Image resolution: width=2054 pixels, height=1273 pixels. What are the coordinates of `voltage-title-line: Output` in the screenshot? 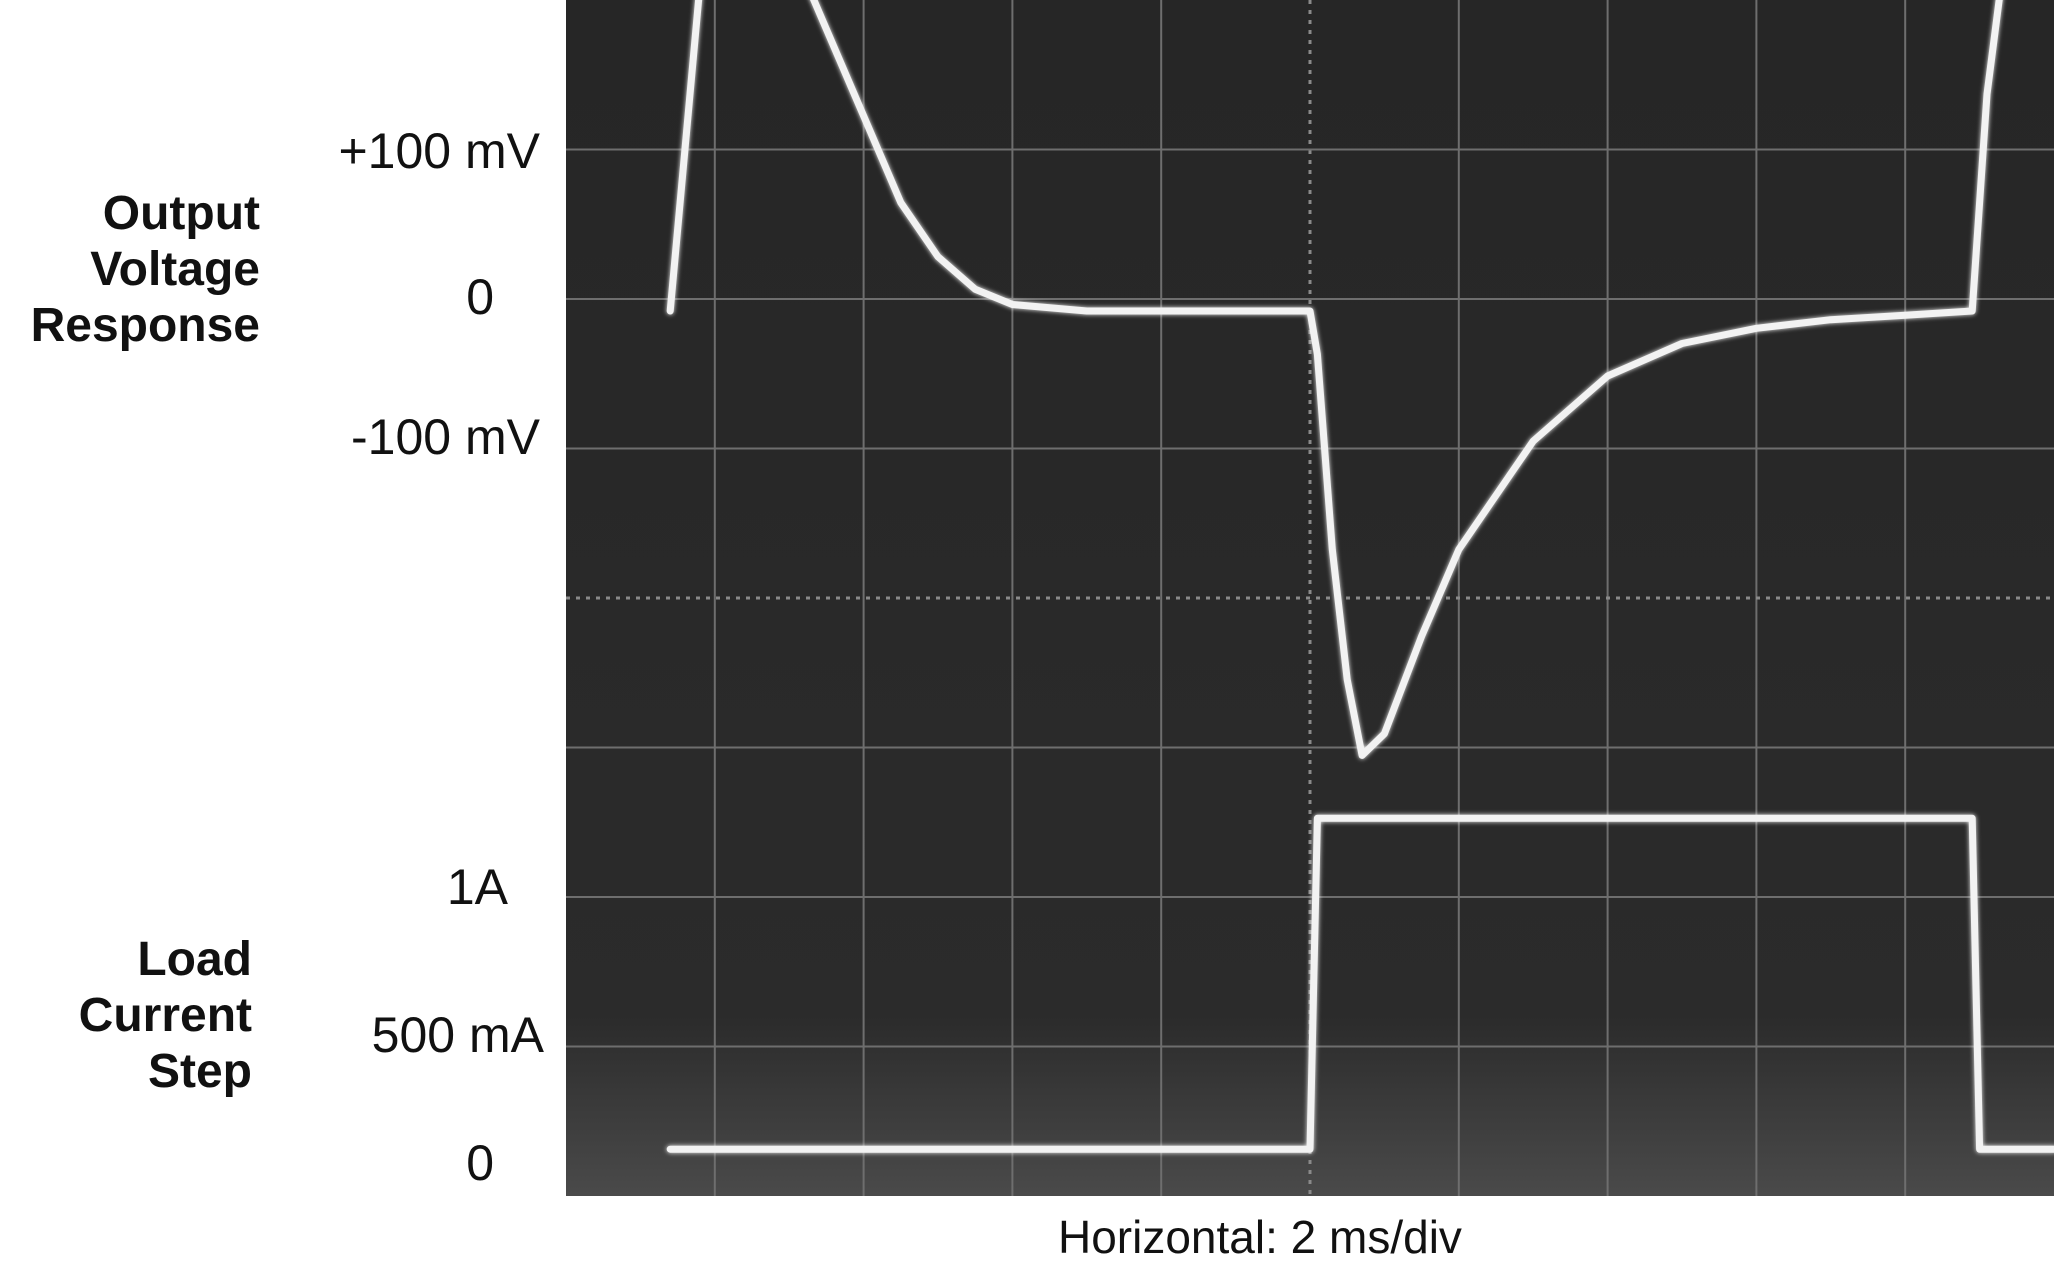 It's located at (181, 213).